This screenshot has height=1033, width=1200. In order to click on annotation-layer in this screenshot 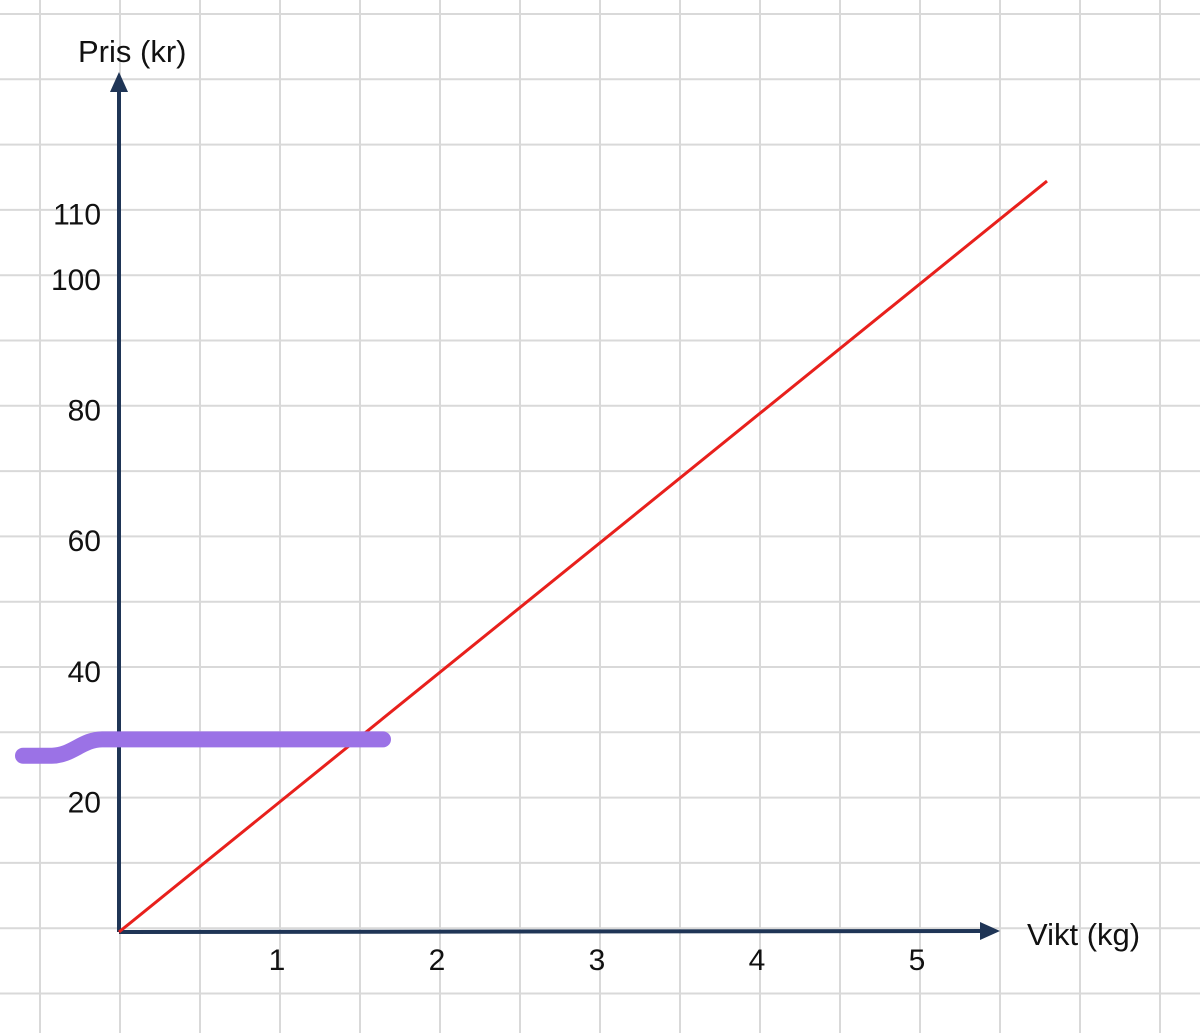, I will do `click(203, 747)`.